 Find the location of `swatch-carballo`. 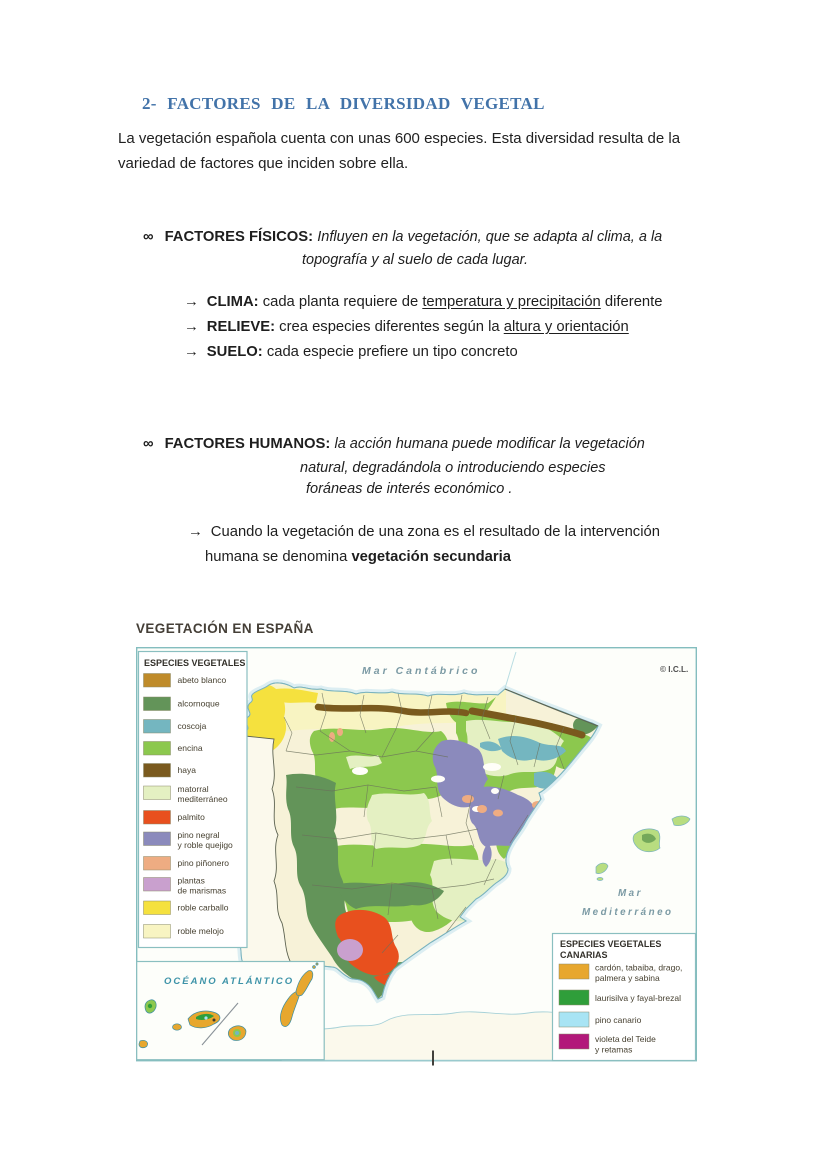

swatch-carballo is located at coordinates (157, 907).